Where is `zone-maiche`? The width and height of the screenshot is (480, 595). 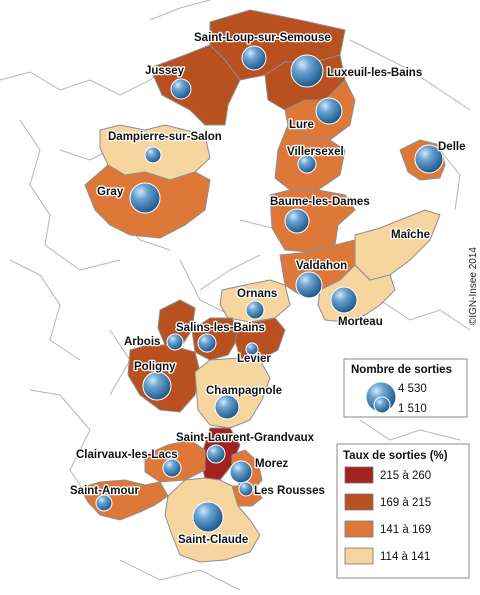
zone-maiche is located at coordinates (397, 245).